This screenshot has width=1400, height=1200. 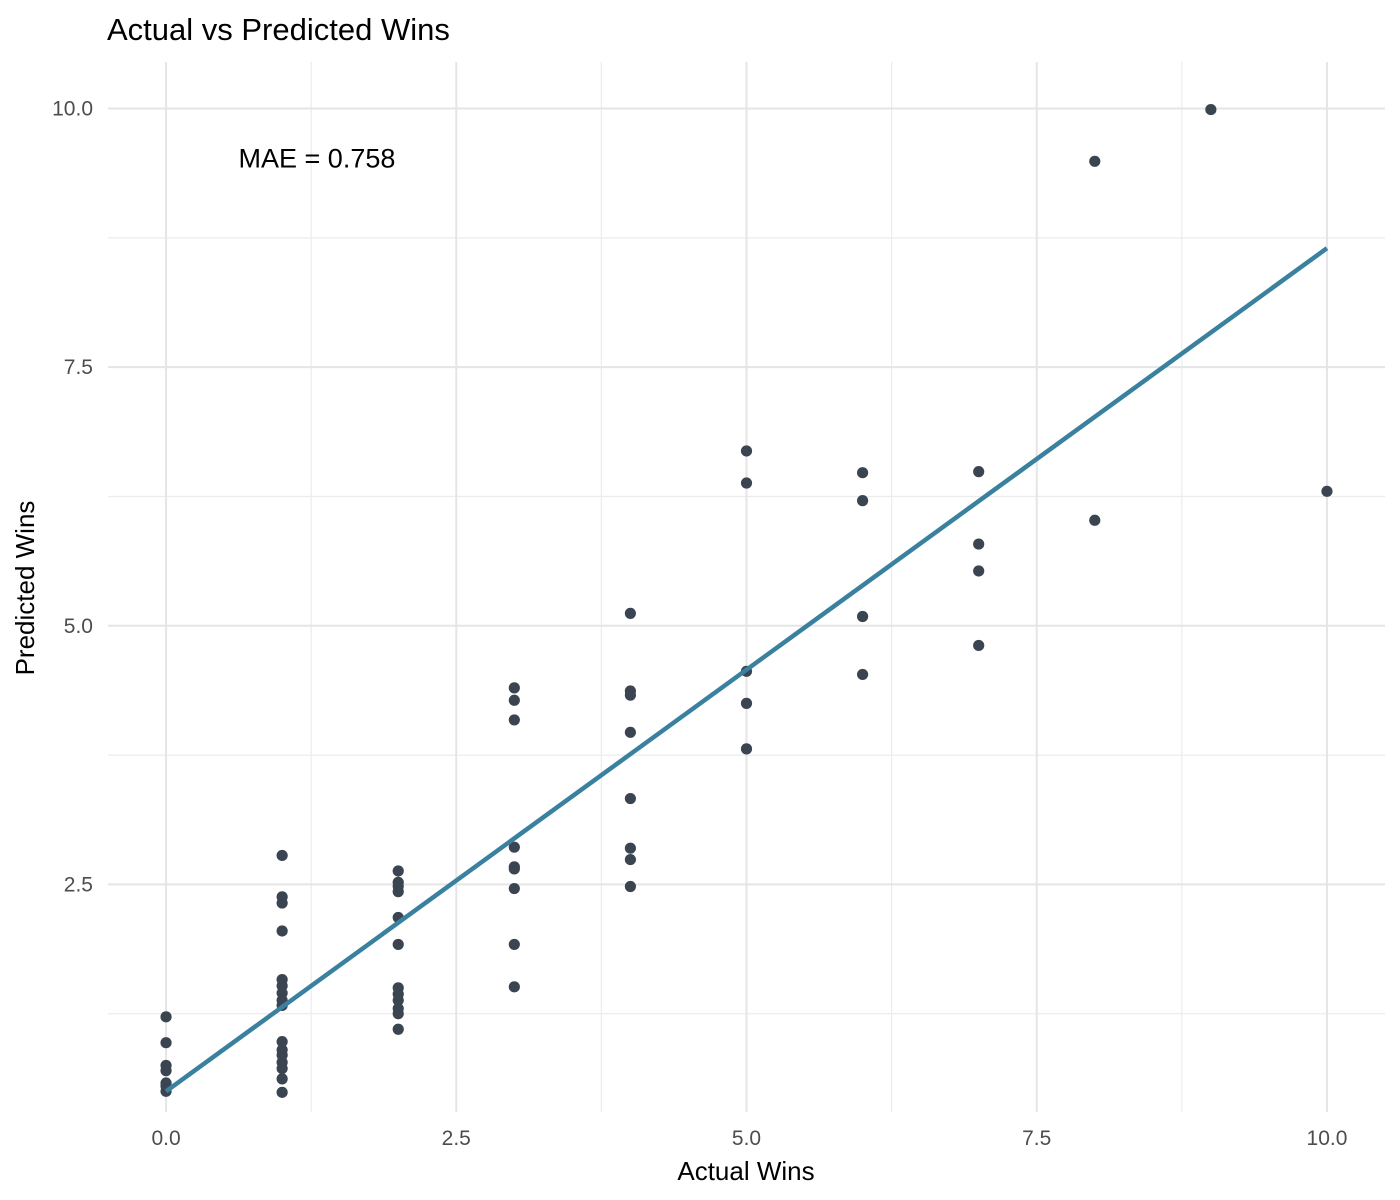 I want to click on x-tick-label: 10.0, so click(x=1327, y=1138).